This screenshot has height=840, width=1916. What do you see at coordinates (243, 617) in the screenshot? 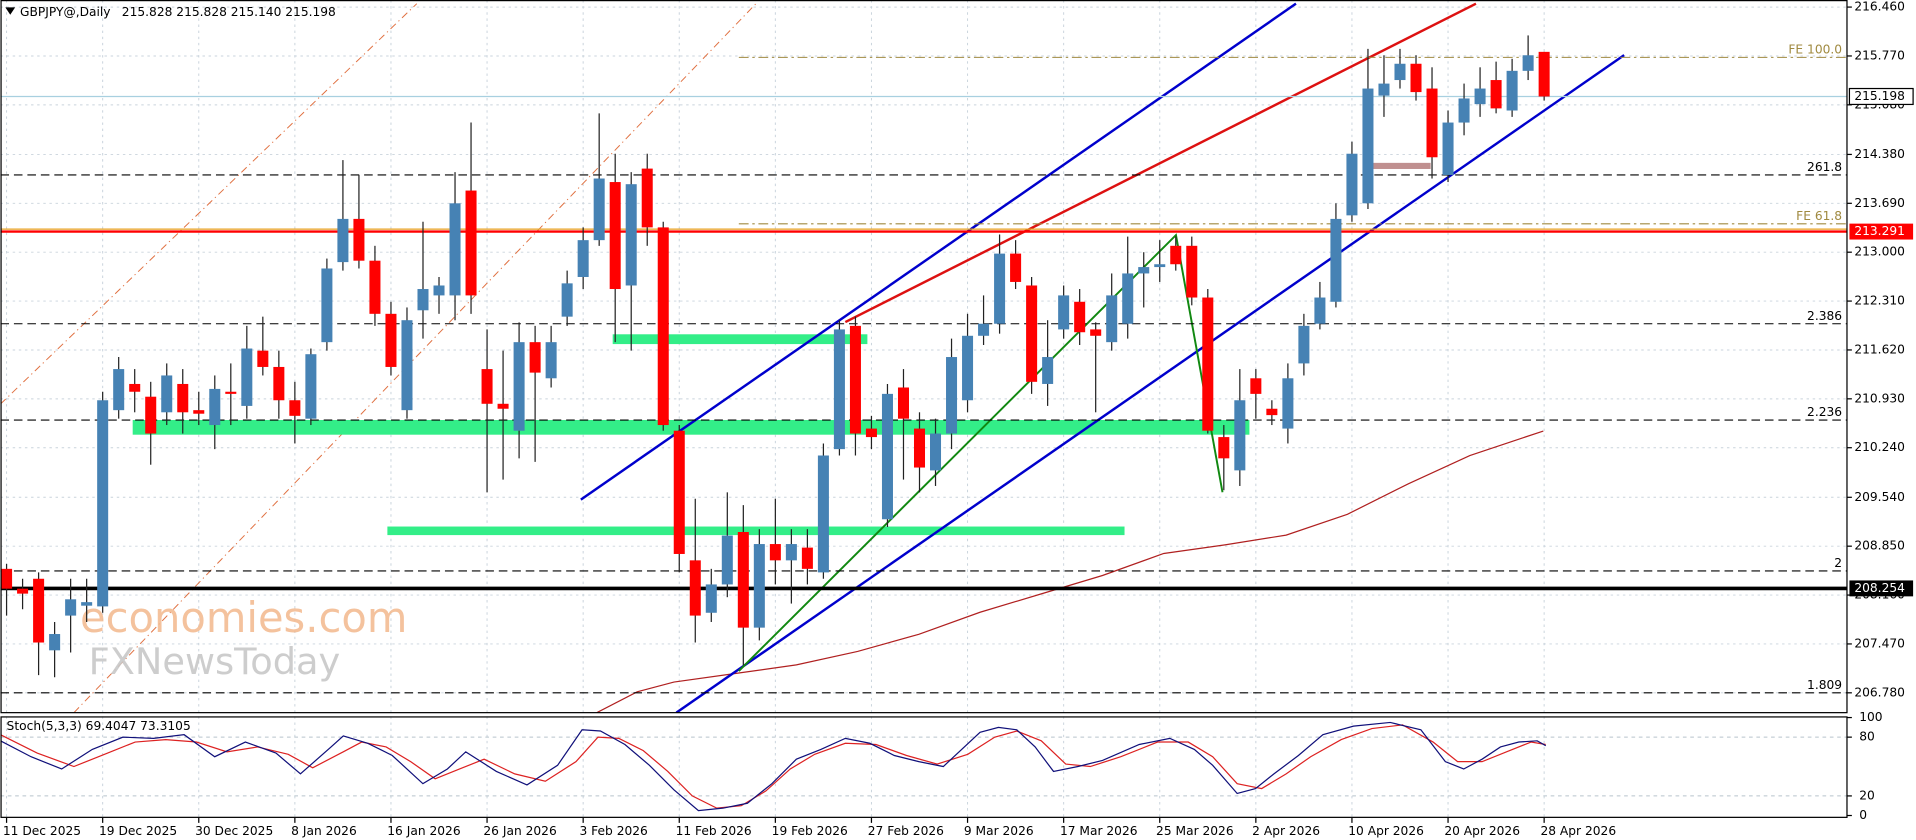
I see `watermark: economies.com` at bounding box center [243, 617].